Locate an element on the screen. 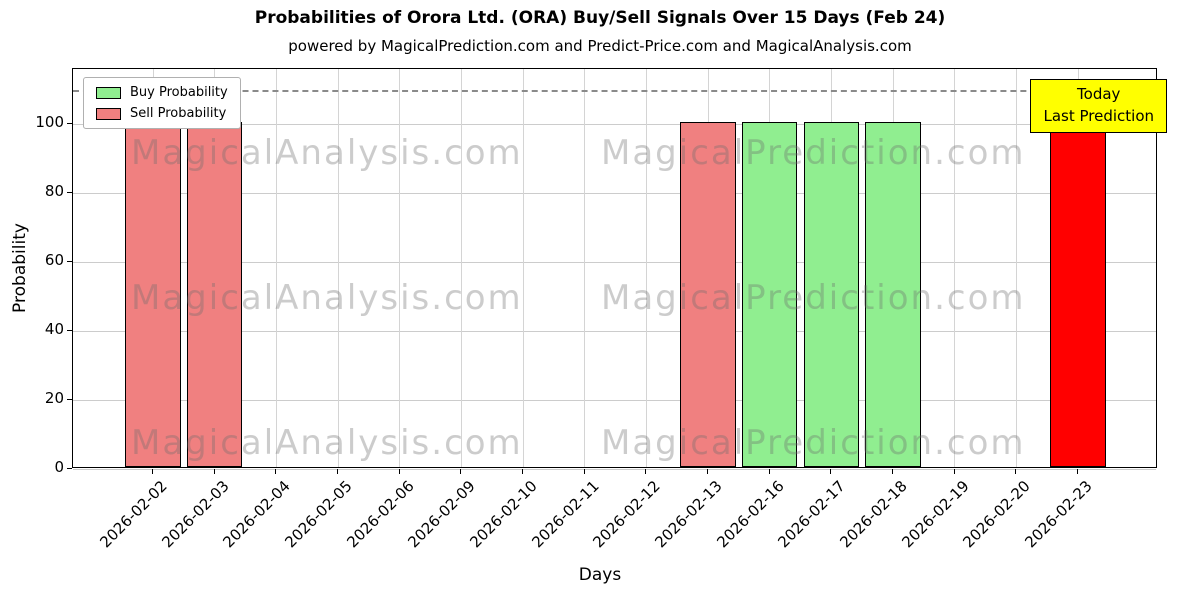 This screenshot has width=1200, height=600. annotation-line-last-prediction: Last Prediction is located at coordinates (1098, 115).